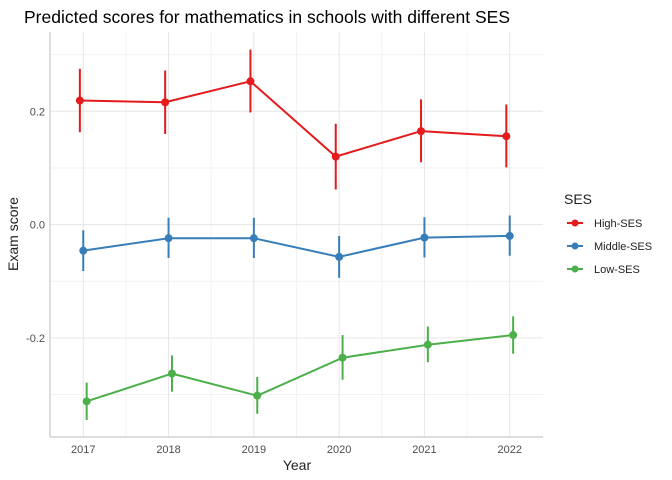 The image size is (672, 480). I want to click on series-middle-ses, so click(296, 246).